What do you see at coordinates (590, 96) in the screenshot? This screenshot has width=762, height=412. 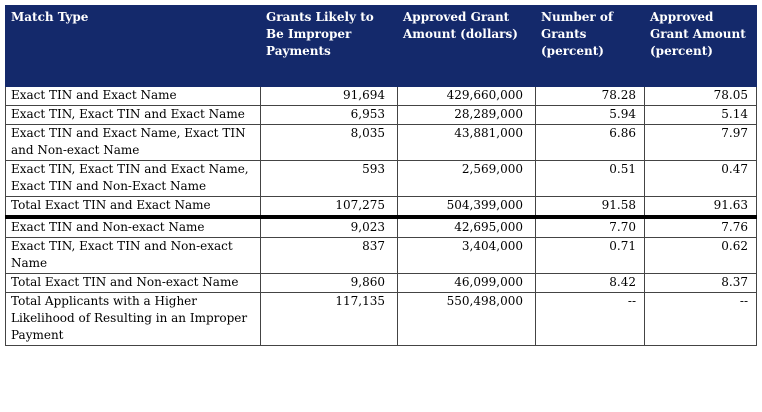 I see `cell-grants-pct: 78.28` at bounding box center [590, 96].